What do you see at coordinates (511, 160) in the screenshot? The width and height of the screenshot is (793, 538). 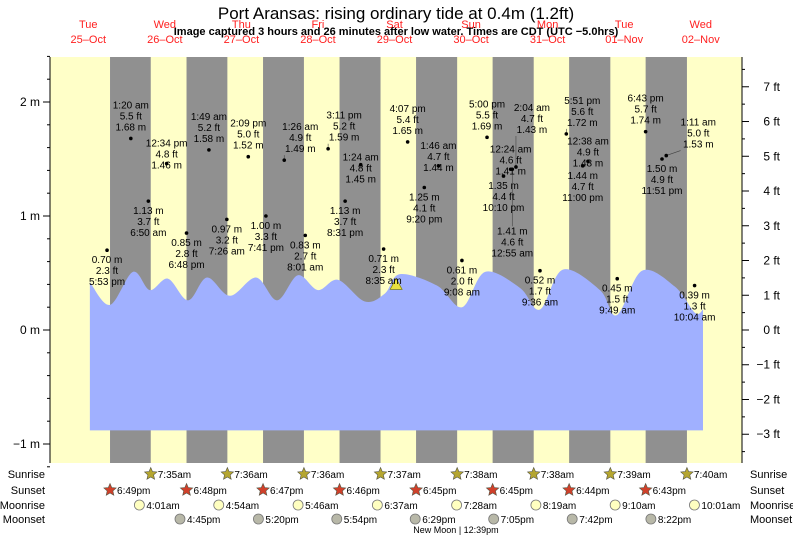 I see `tide-ft-label: 4.6 ft` at bounding box center [511, 160].